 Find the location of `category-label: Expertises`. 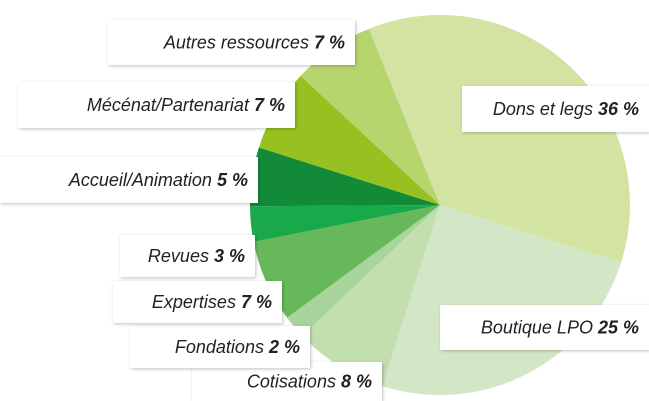

category-label: Expertises is located at coordinates (194, 302).